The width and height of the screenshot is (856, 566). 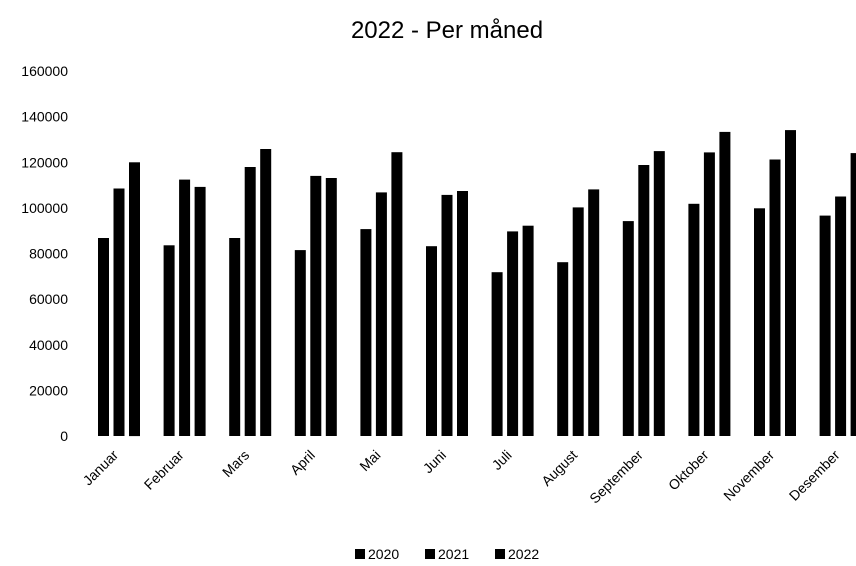 I want to click on legend-label-2022: 2022, so click(x=523, y=554).